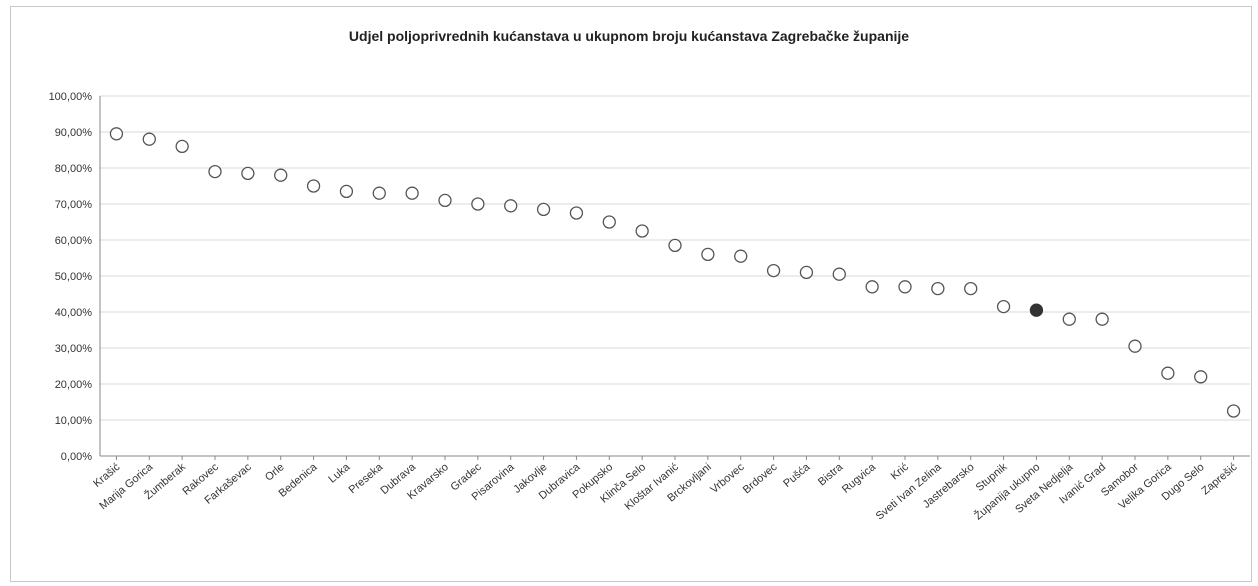 This screenshot has height=586, width=1258. What do you see at coordinates (339, 473) in the screenshot?
I see `x-tick-label: Luka` at bounding box center [339, 473].